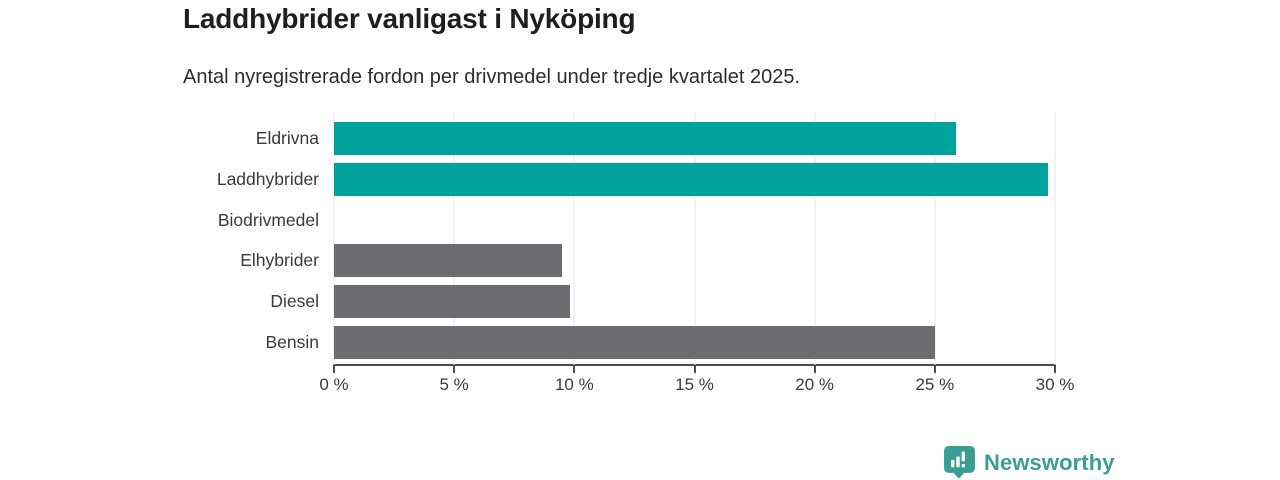 Image resolution: width=1280 pixels, height=480 pixels. I want to click on axis-tick-label: 10 %, so click(574, 384).